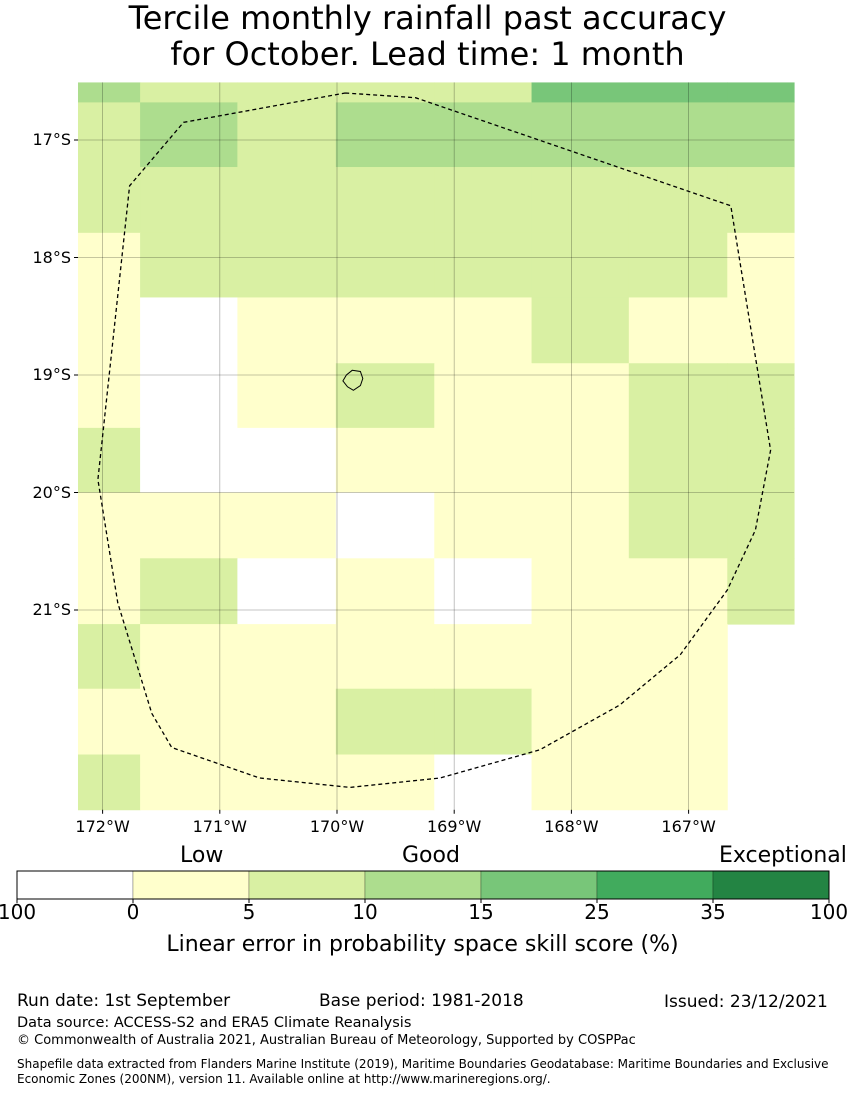 This screenshot has width=855, height=1095. Describe the element at coordinates (688, 826) in the screenshot. I see `x-tick-label: 167°W` at that location.